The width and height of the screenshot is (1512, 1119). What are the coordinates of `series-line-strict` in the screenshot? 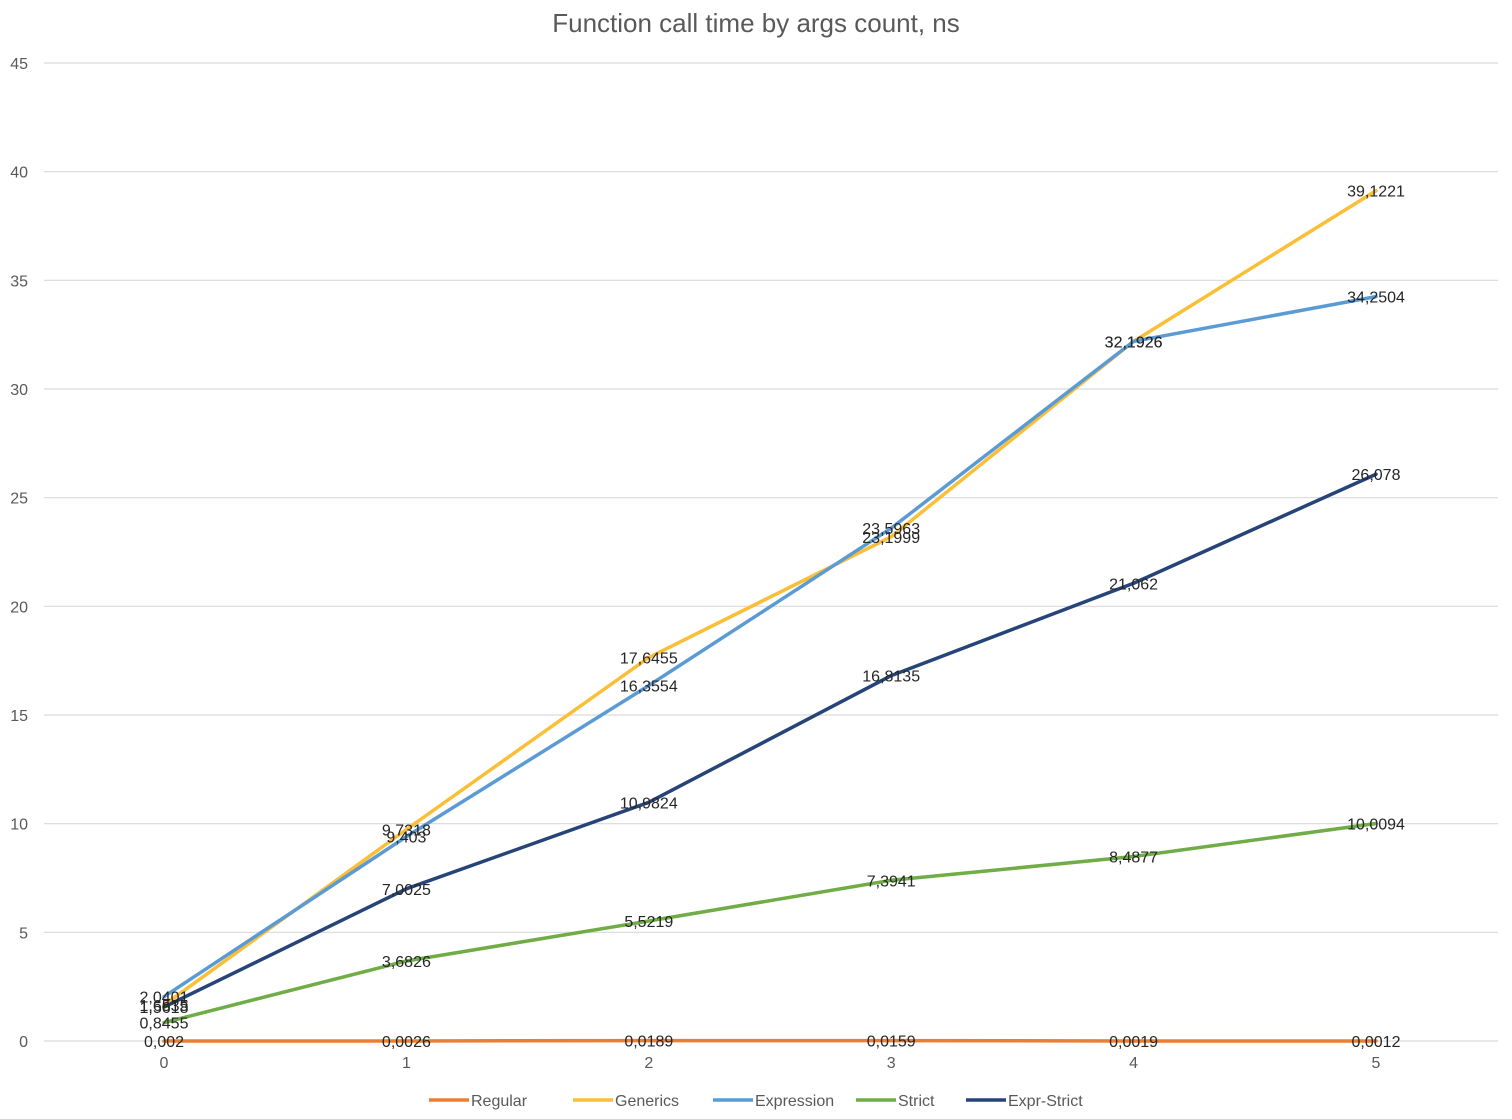 It's located at (770, 923).